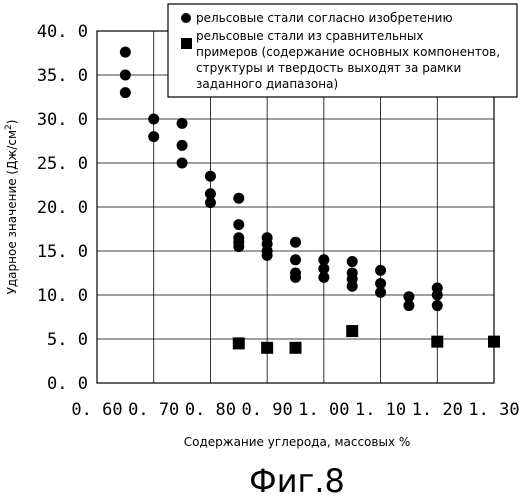 This screenshot has width=522, height=500. I want to click on y-tick-label: 20. 0, so click(62, 208).